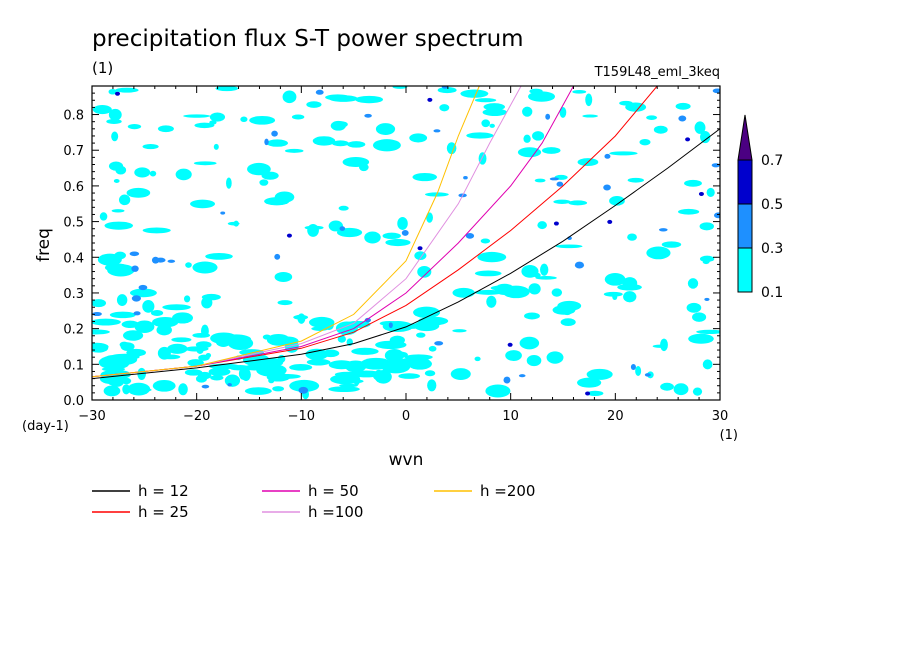 Image resolution: width=904 pixels, height=658 pixels. What do you see at coordinates (44, 245) in the screenshot?
I see `y-axis-label: freq` at bounding box center [44, 245].